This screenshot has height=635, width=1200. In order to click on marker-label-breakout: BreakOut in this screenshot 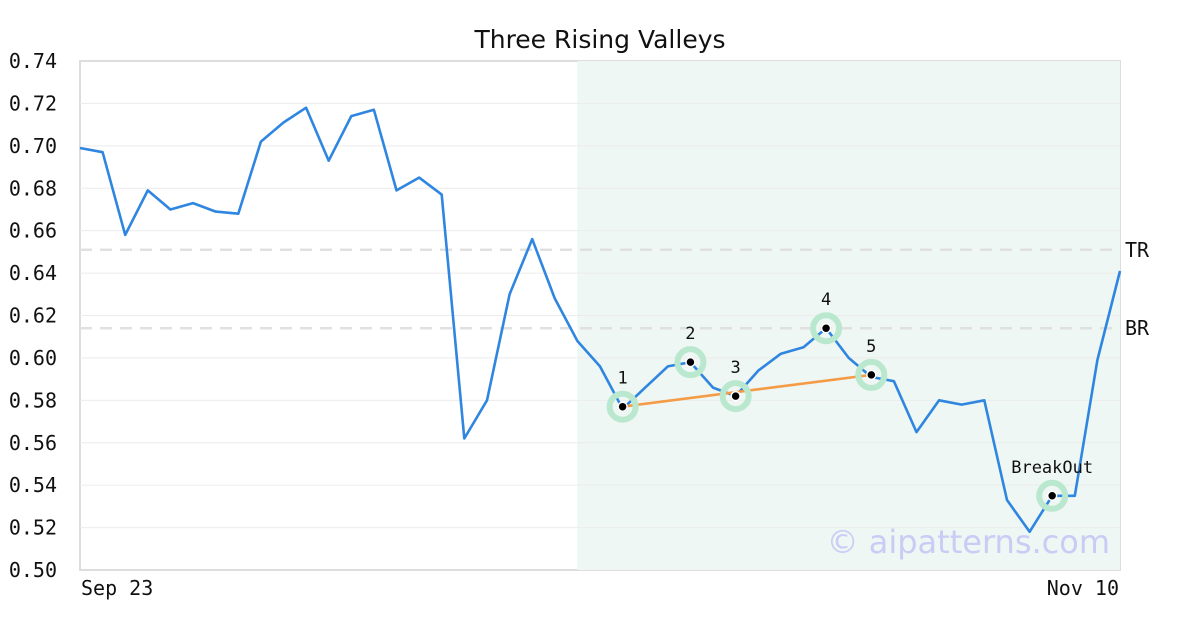, I will do `click(1052, 468)`.